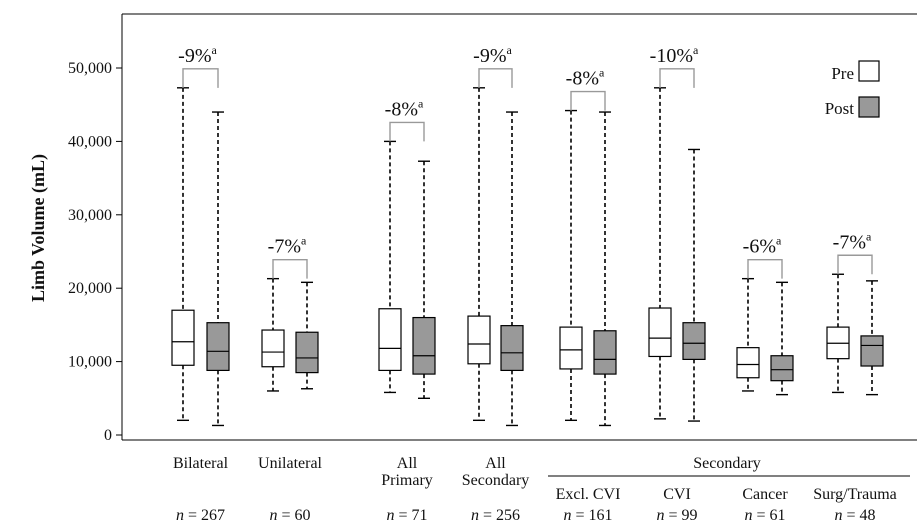 The image size is (917, 522). What do you see at coordinates (588, 494) in the screenshot?
I see `category-label: Excl. CVI` at bounding box center [588, 494].